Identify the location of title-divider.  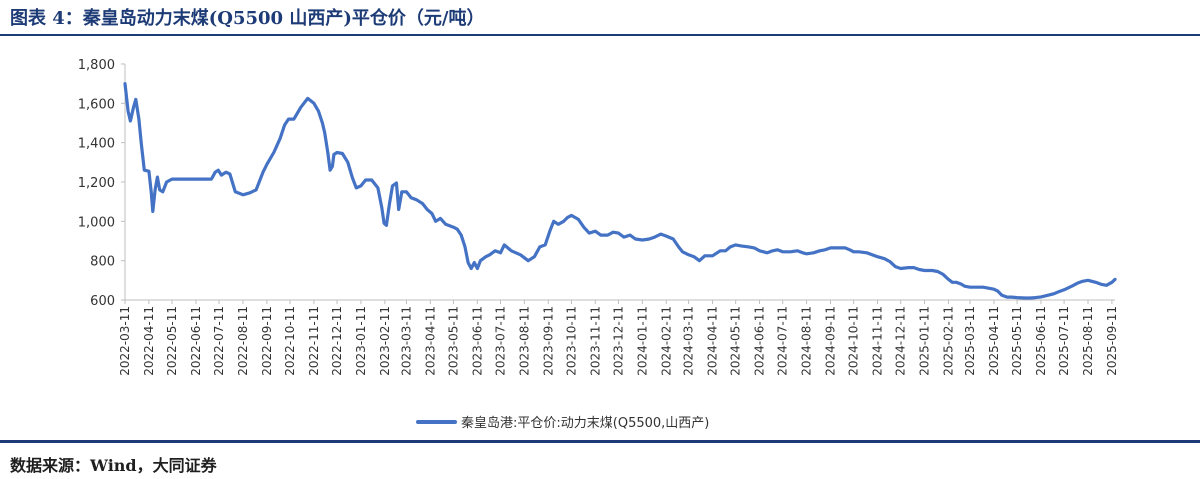
(600, 35).